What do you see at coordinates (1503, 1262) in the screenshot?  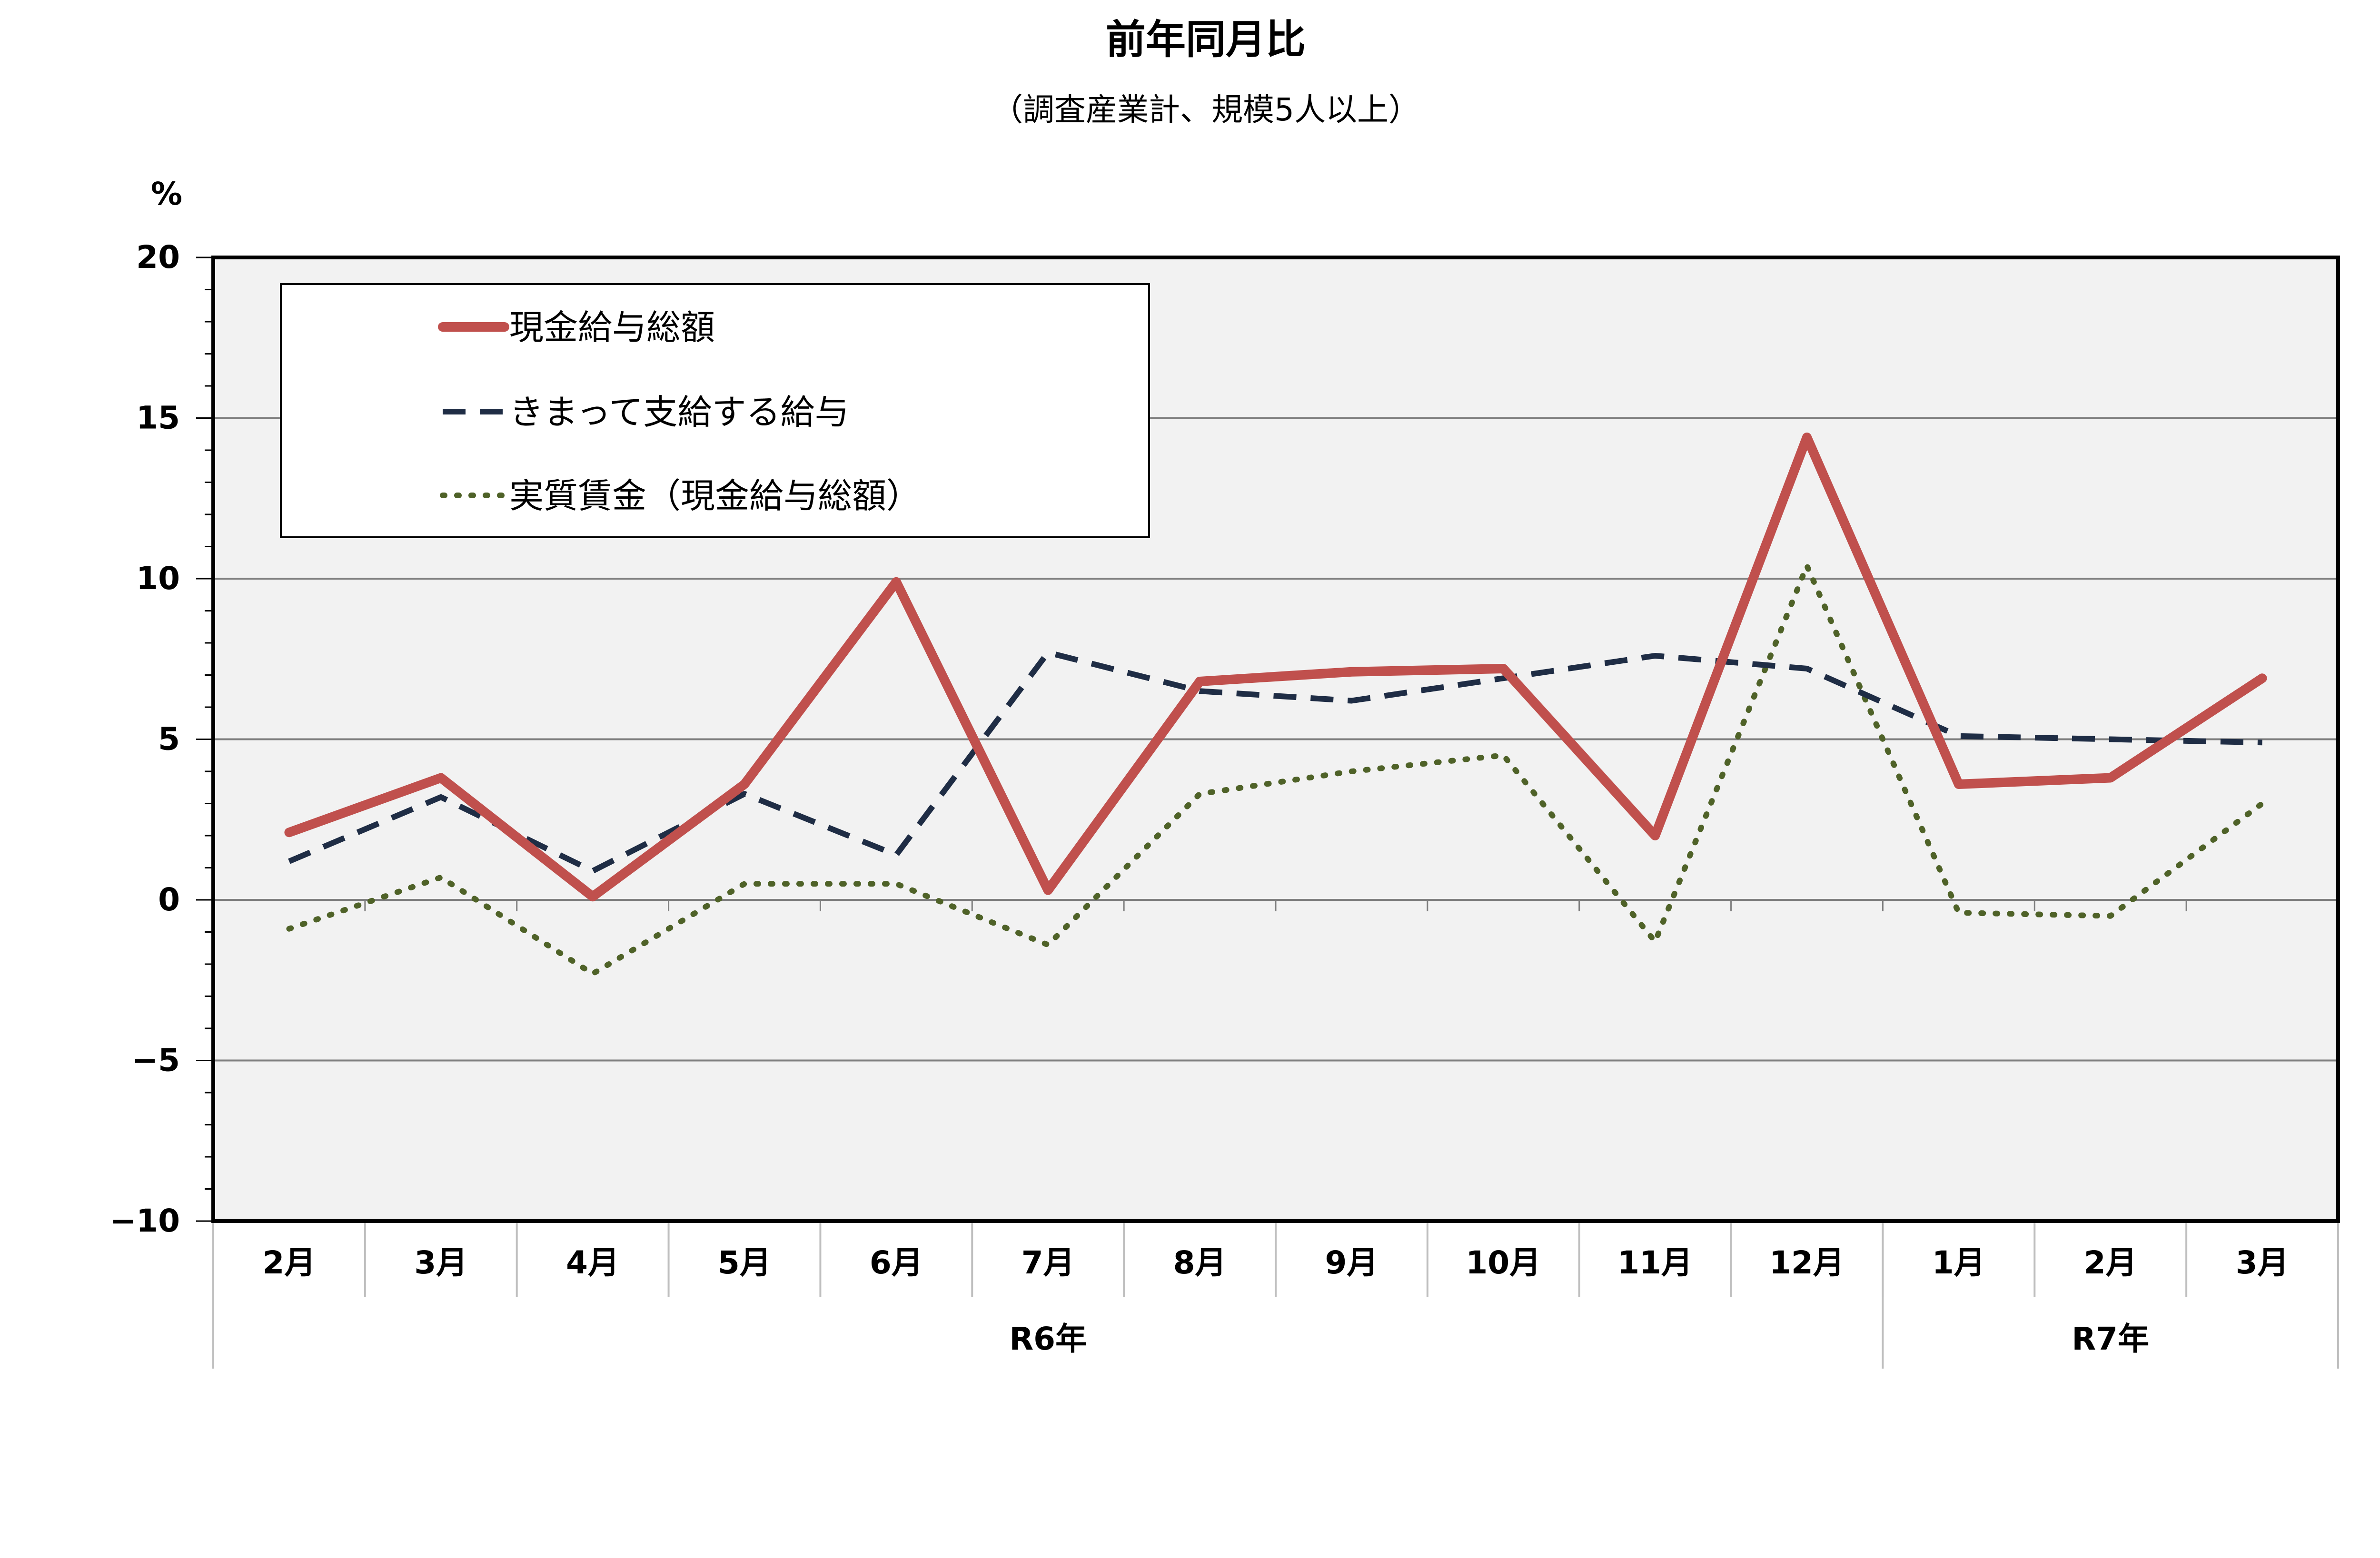 I see `x-tick-label: 10月` at bounding box center [1503, 1262].